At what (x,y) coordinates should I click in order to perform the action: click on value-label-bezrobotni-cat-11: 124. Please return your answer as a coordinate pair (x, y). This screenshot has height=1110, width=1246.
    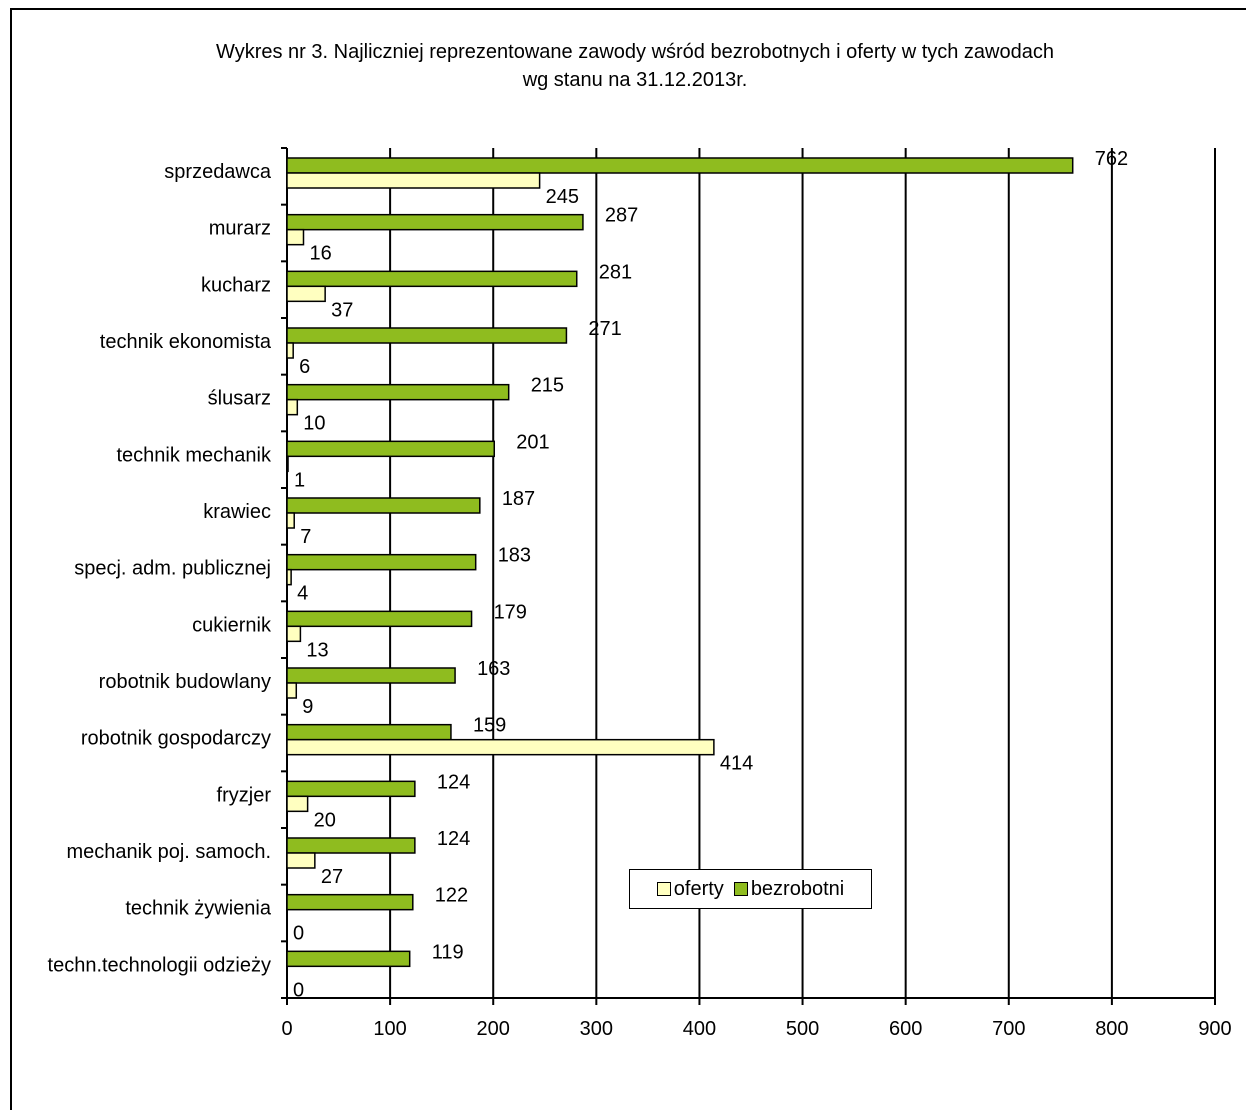
    Looking at the image, I should click on (453, 782).